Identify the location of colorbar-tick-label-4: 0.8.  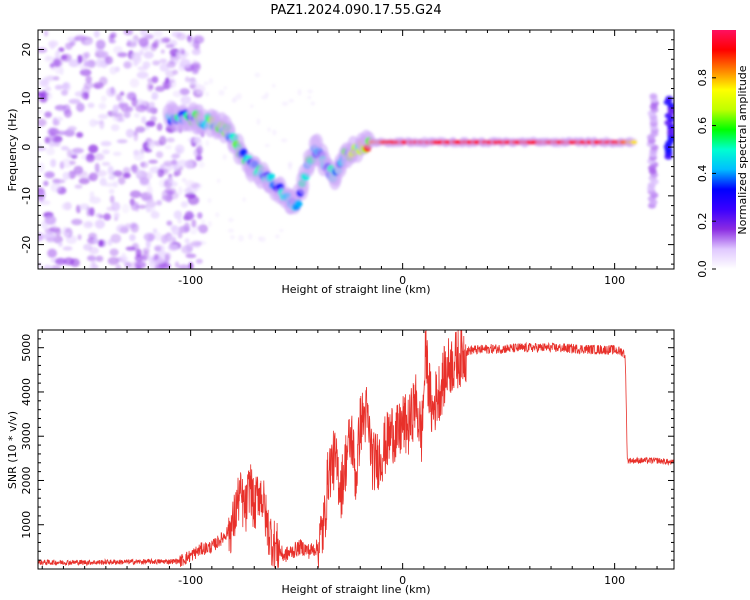
(702, 78).